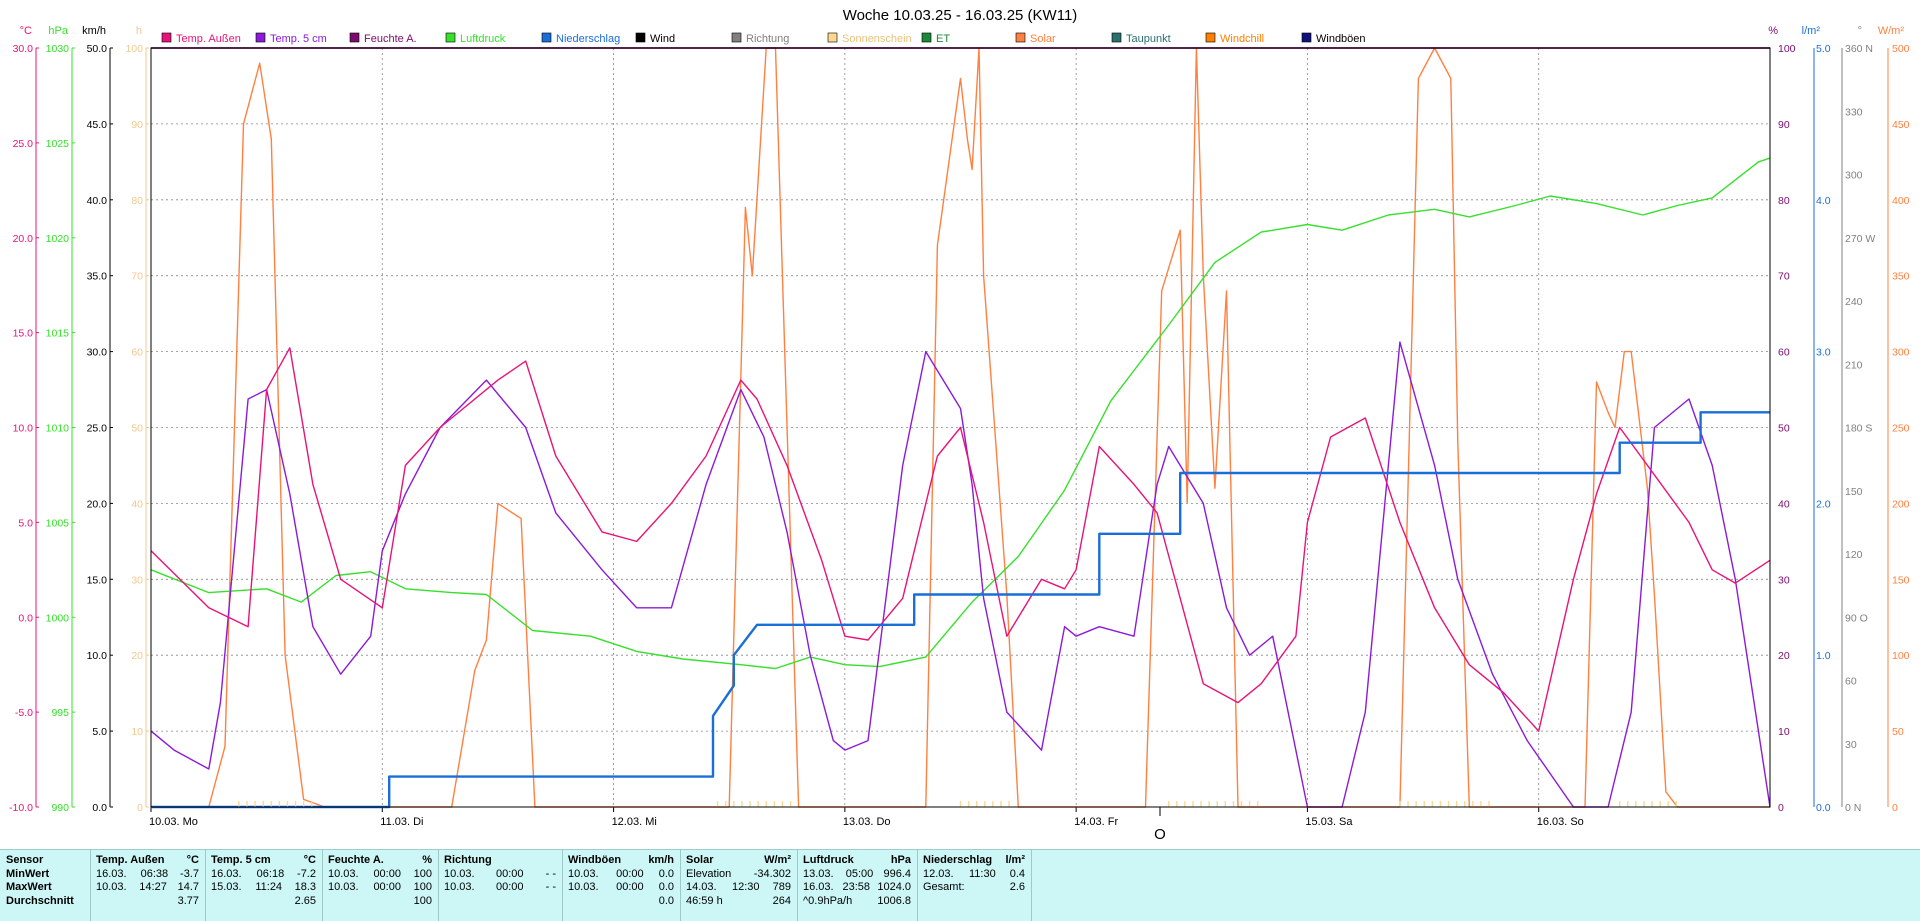 The image size is (1920, 921). Describe the element at coordinates (583, 887) in the screenshot. I see `stats-cell: 10.03.` at that location.